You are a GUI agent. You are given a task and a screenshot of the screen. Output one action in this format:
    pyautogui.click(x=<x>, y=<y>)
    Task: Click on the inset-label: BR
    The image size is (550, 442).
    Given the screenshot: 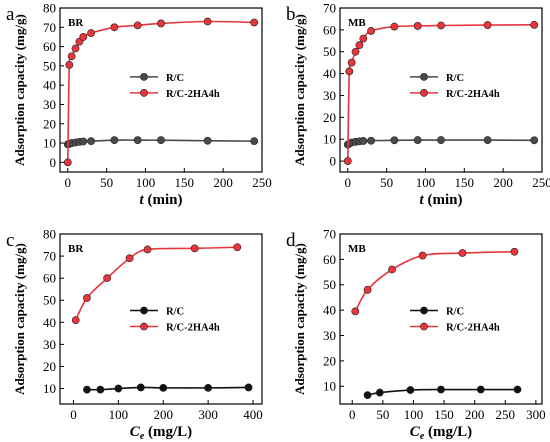 What is the action you would take?
    pyautogui.click(x=76, y=23)
    